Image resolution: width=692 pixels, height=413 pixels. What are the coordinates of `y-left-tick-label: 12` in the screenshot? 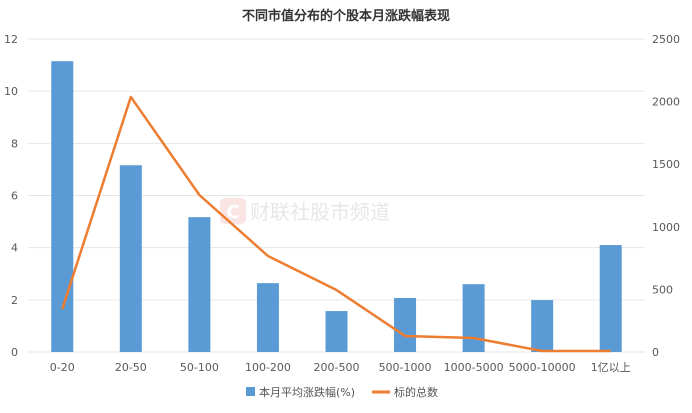 It's located at (11, 39).